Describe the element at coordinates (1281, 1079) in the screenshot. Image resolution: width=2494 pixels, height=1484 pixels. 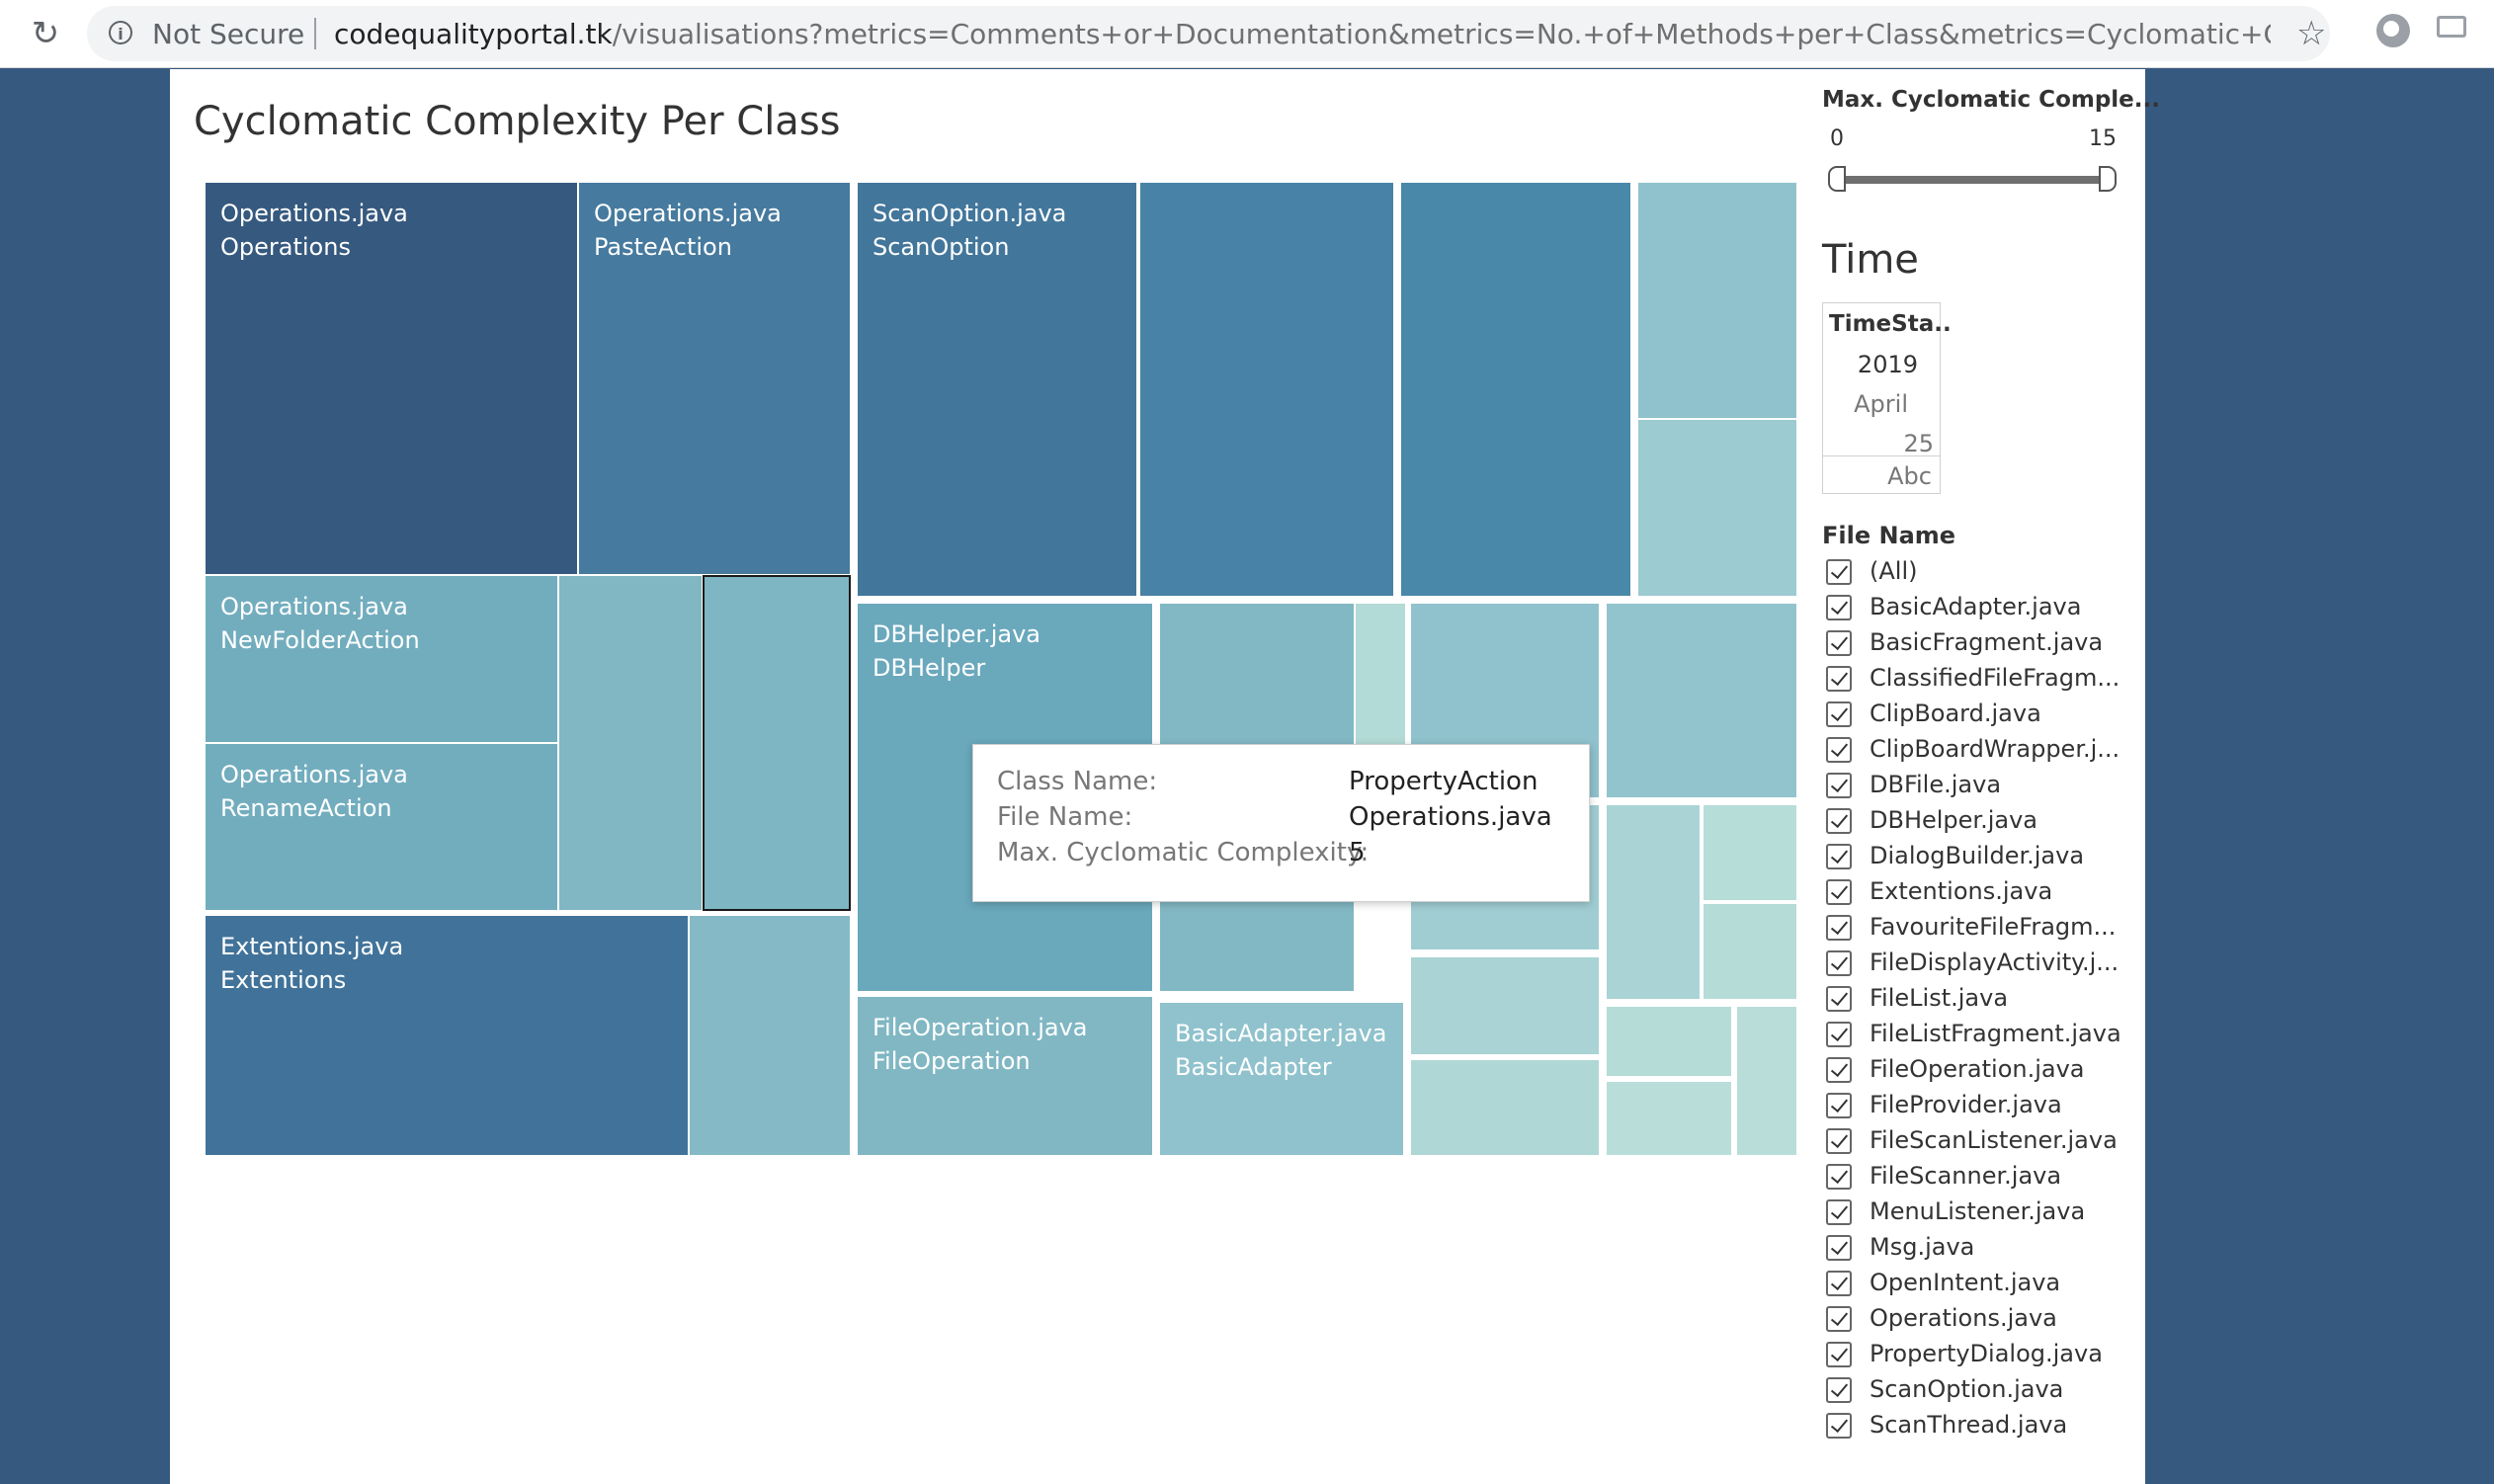
I see `treemap-tile: BasicAdapter.java BasicAdapter` at that location.